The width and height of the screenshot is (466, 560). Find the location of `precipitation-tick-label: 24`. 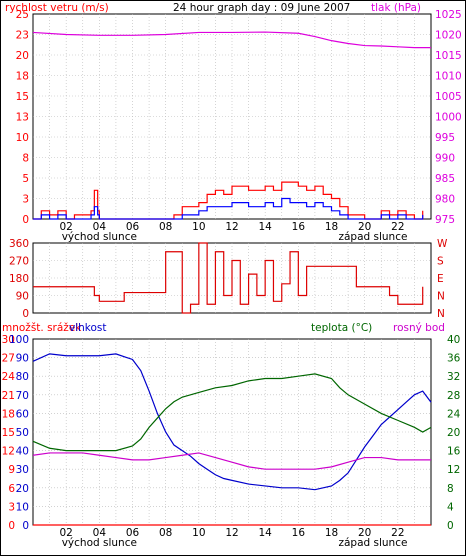

precipitation-tick-label: 24 is located at coordinates (9, 377).